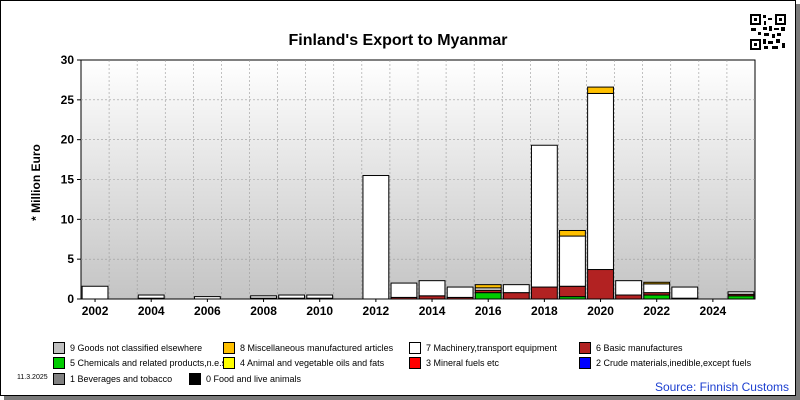 This screenshot has width=800, height=400. I want to click on y-tick-label: 0, so click(70, 299).